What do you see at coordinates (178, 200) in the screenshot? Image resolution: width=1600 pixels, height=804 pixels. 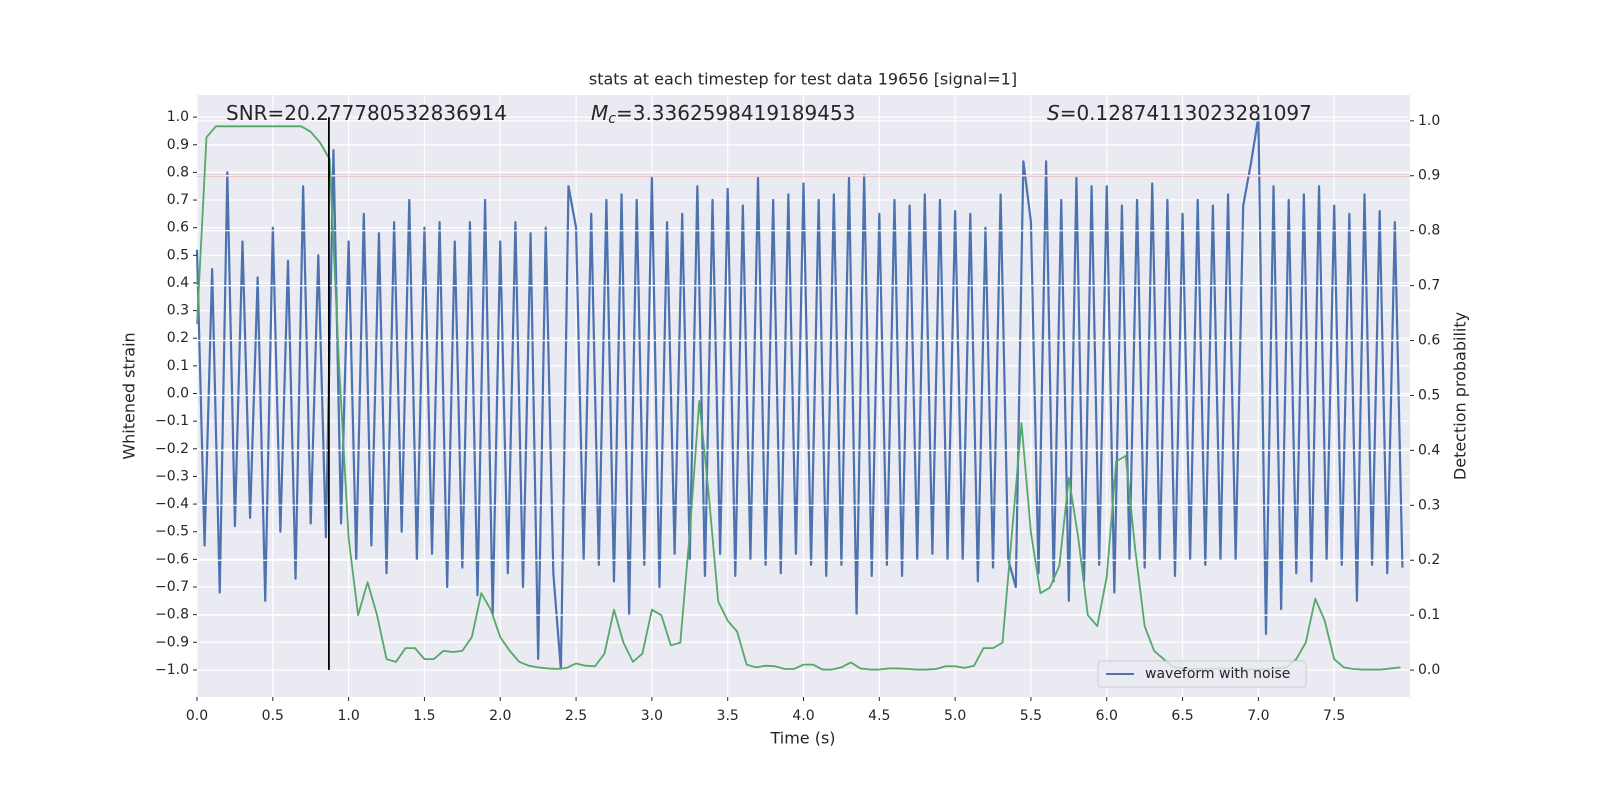 I see `y-tick-label: 0.7` at bounding box center [178, 200].